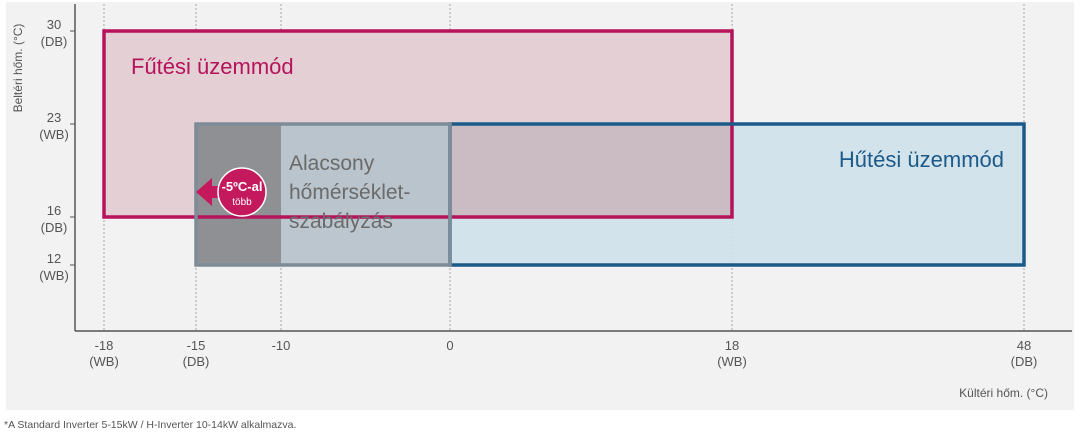 The width and height of the screenshot is (1080, 437). Describe the element at coordinates (18, 68) in the screenshot. I see `y-axis-title: Beltéri hőm. (°C)` at that location.